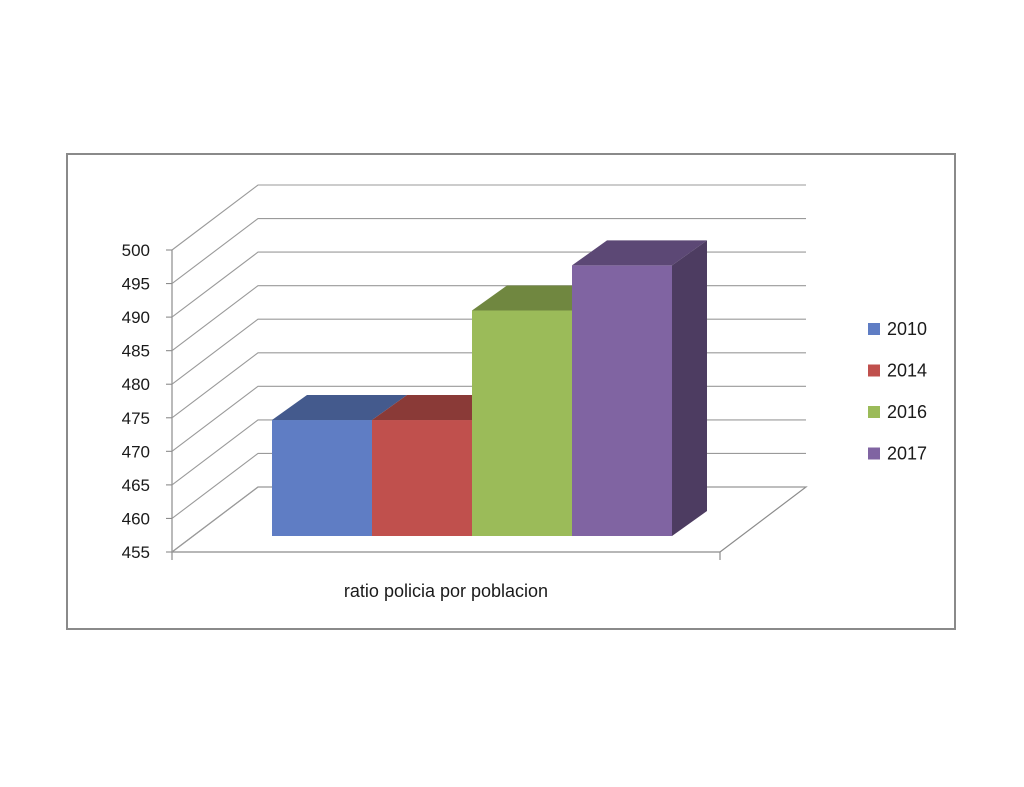 The width and height of the screenshot is (1024, 787). Describe the element at coordinates (136, 518) in the screenshot. I see `y-tick-label: 460` at that location.